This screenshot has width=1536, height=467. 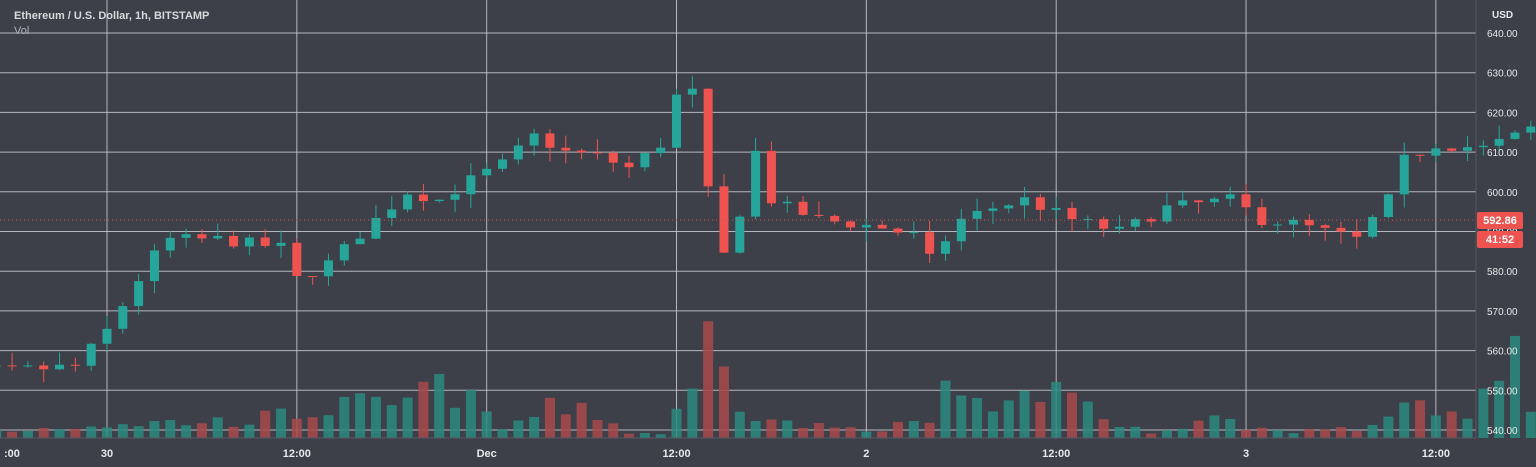 I want to click on volume-legend: Vol, so click(x=22, y=31).